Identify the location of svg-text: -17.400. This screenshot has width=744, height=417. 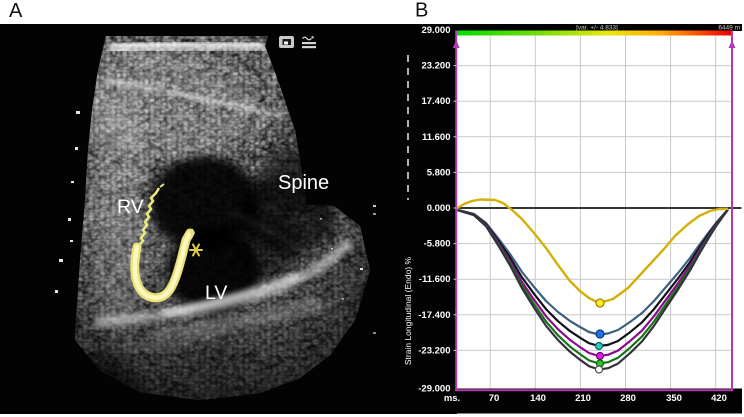
(434, 315).